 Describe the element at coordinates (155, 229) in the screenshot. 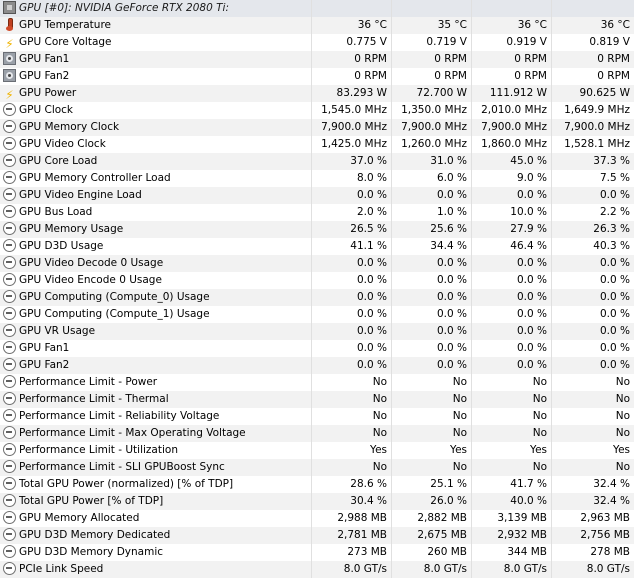

I see `sensor-label-cell: GPU Memory Usage` at that location.